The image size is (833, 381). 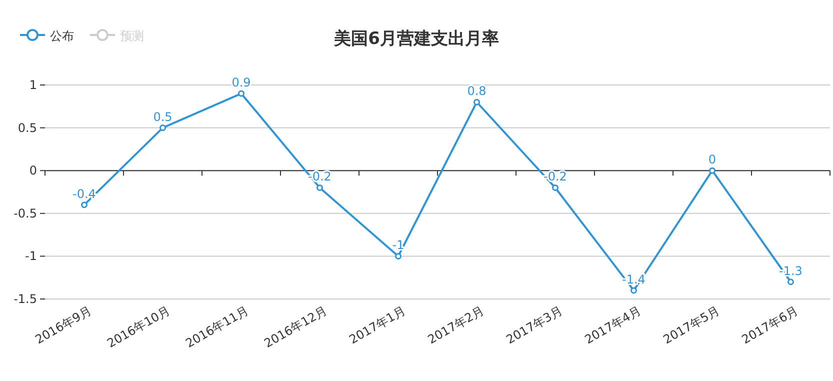 What do you see at coordinates (33, 85) in the screenshot?
I see `y-tick-label: 1` at bounding box center [33, 85].